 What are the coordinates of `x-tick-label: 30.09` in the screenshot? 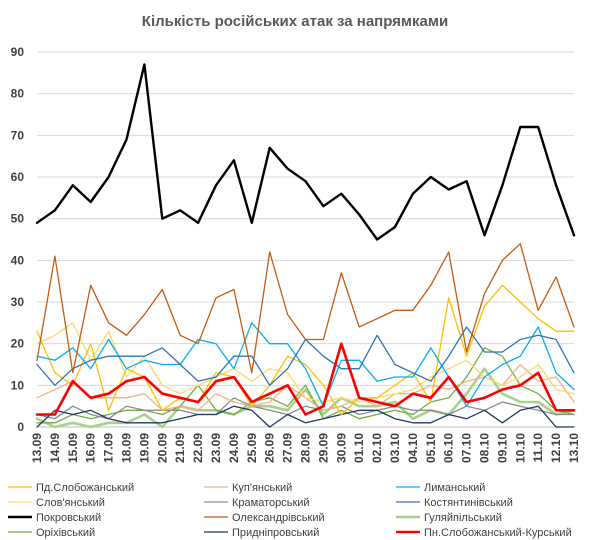 It's located at (341, 448).